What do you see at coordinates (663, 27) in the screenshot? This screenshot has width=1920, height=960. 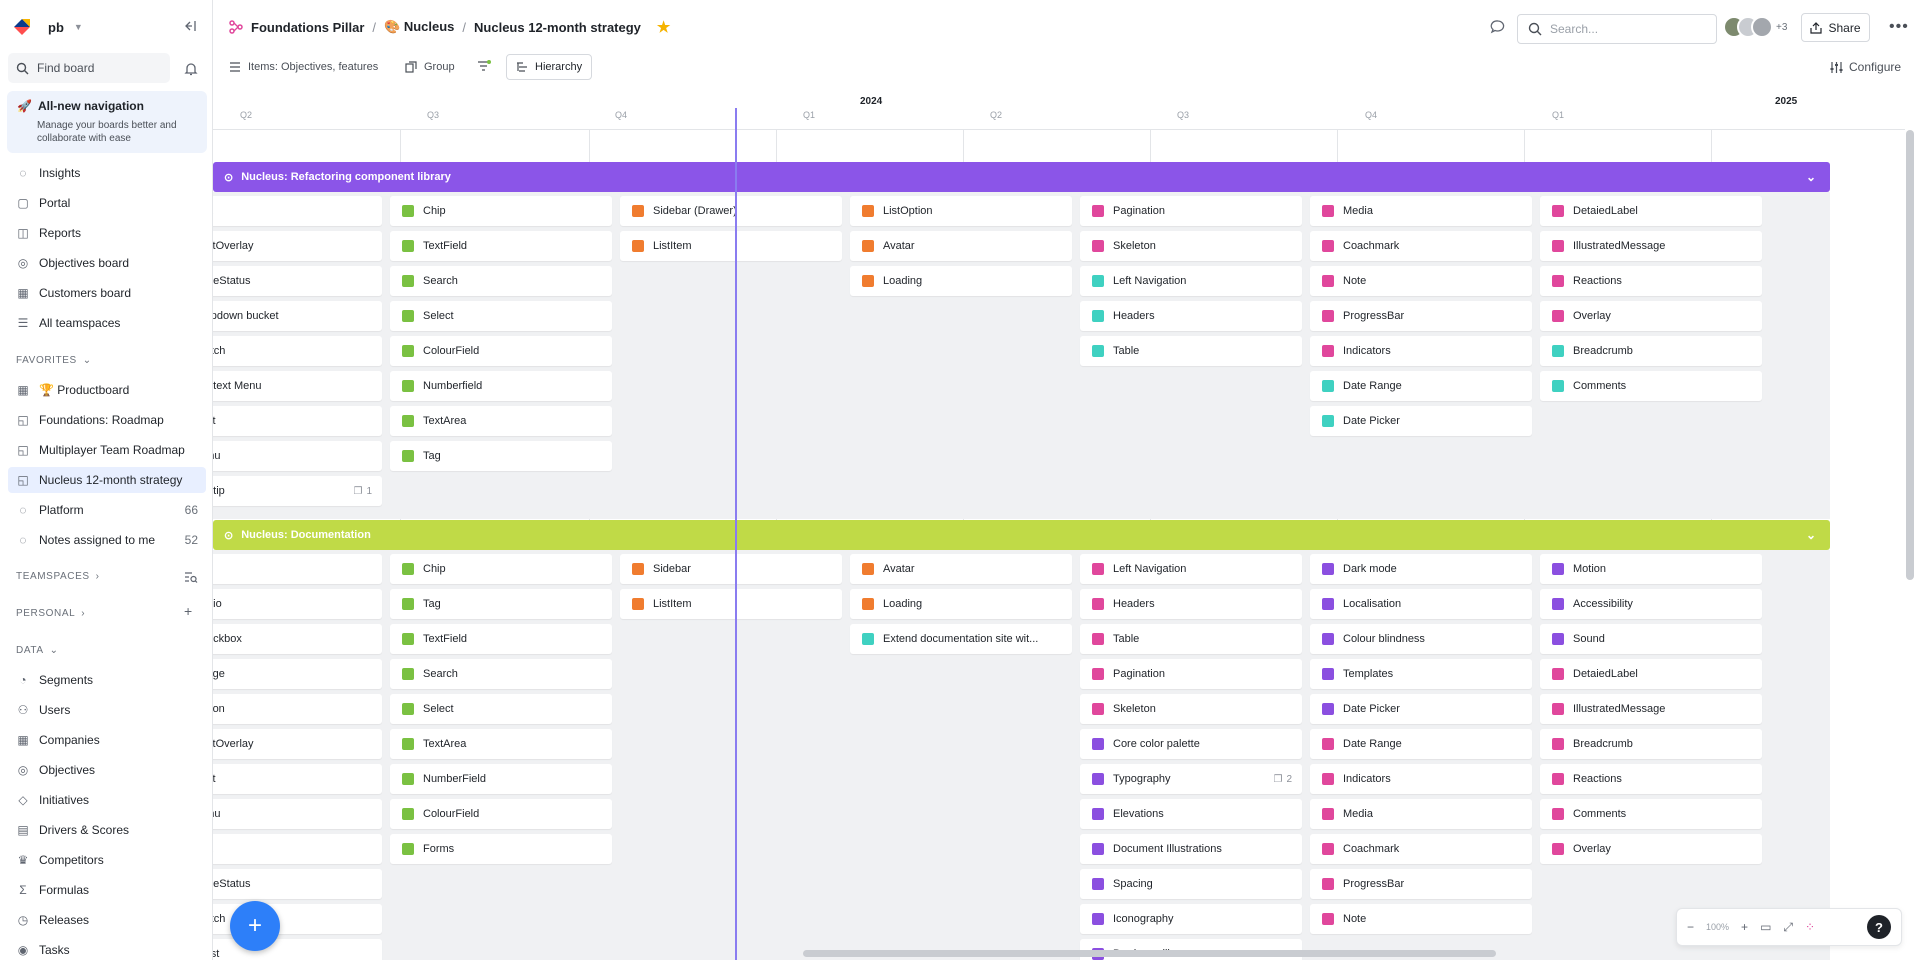 I see `star-icon: ★` at bounding box center [663, 27].